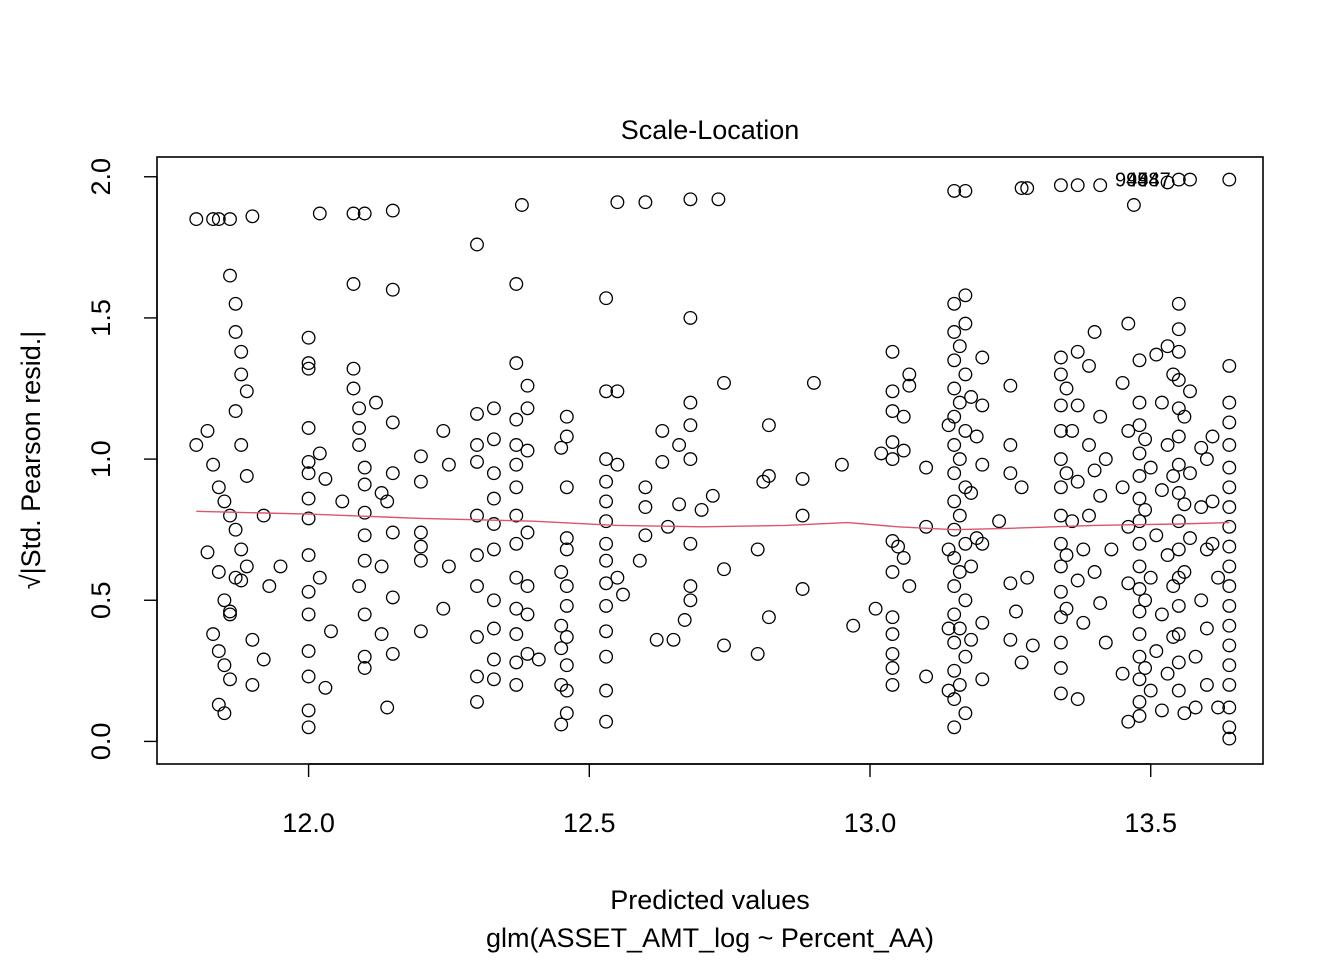  Describe the element at coordinates (1131, 181) in the screenshot. I see `point-label: 945` at that location.